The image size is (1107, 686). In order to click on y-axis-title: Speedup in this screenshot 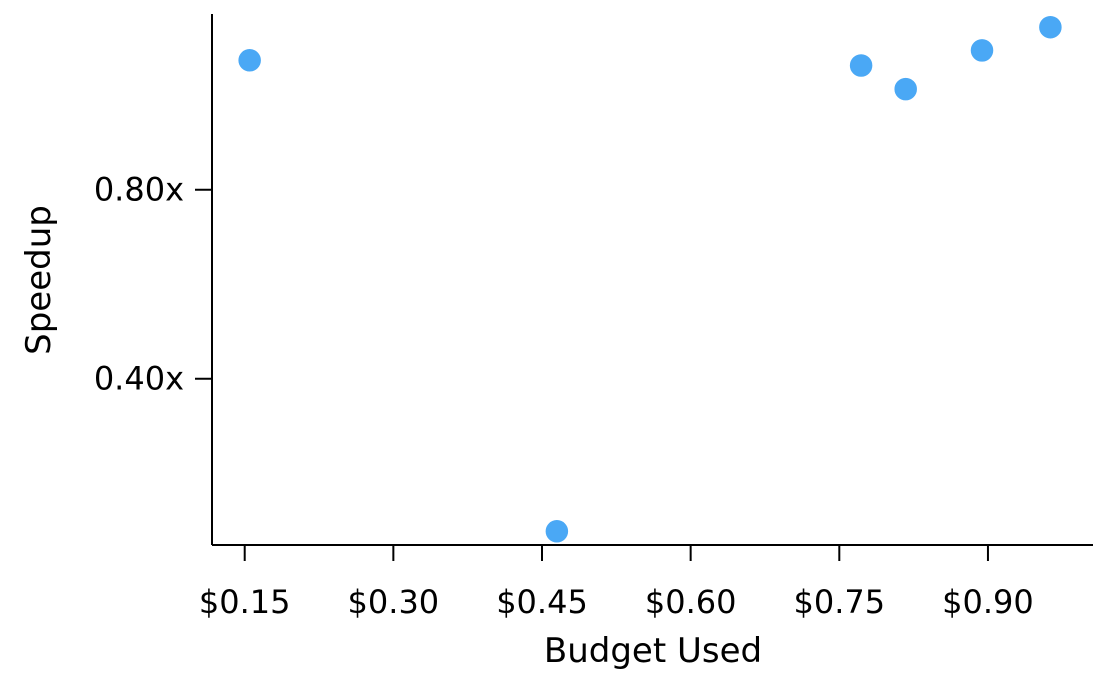, I will do `click(39, 280)`.